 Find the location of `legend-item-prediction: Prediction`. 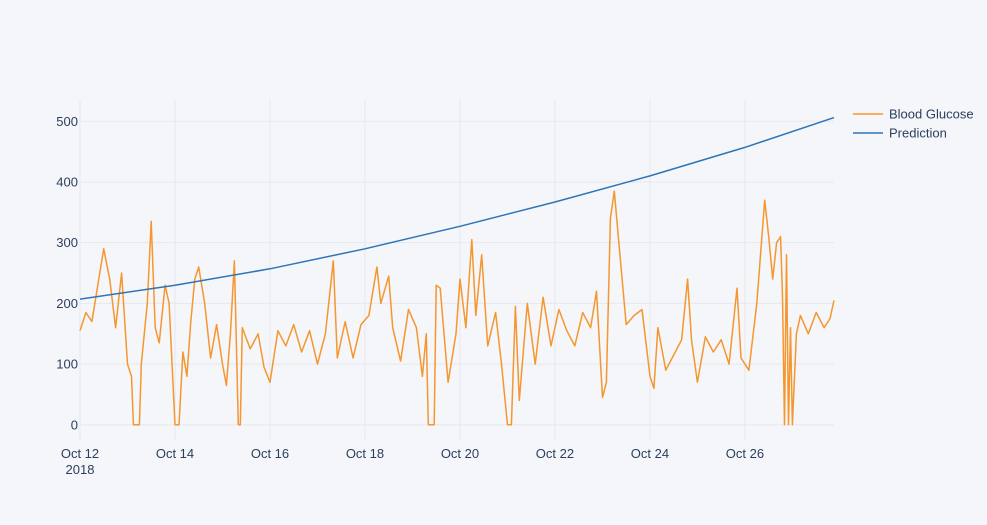

legend-item-prediction: Prediction is located at coordinates (900, 133).